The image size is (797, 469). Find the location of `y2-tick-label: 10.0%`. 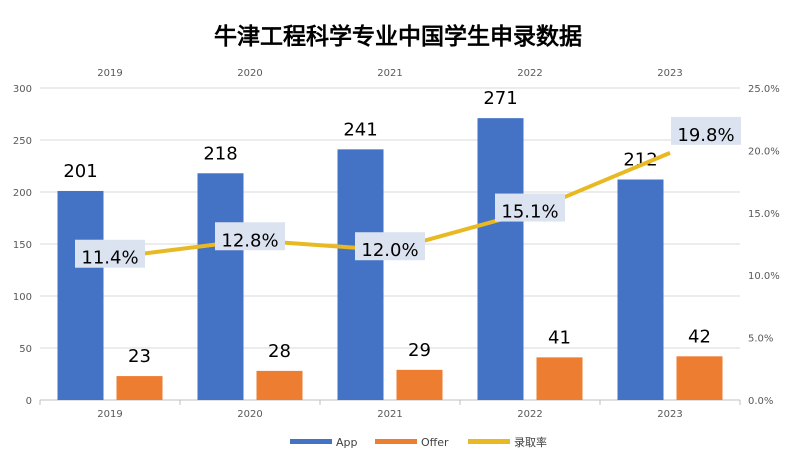

y2-tick-label: 10.0% is located at coordinates (764, 276).